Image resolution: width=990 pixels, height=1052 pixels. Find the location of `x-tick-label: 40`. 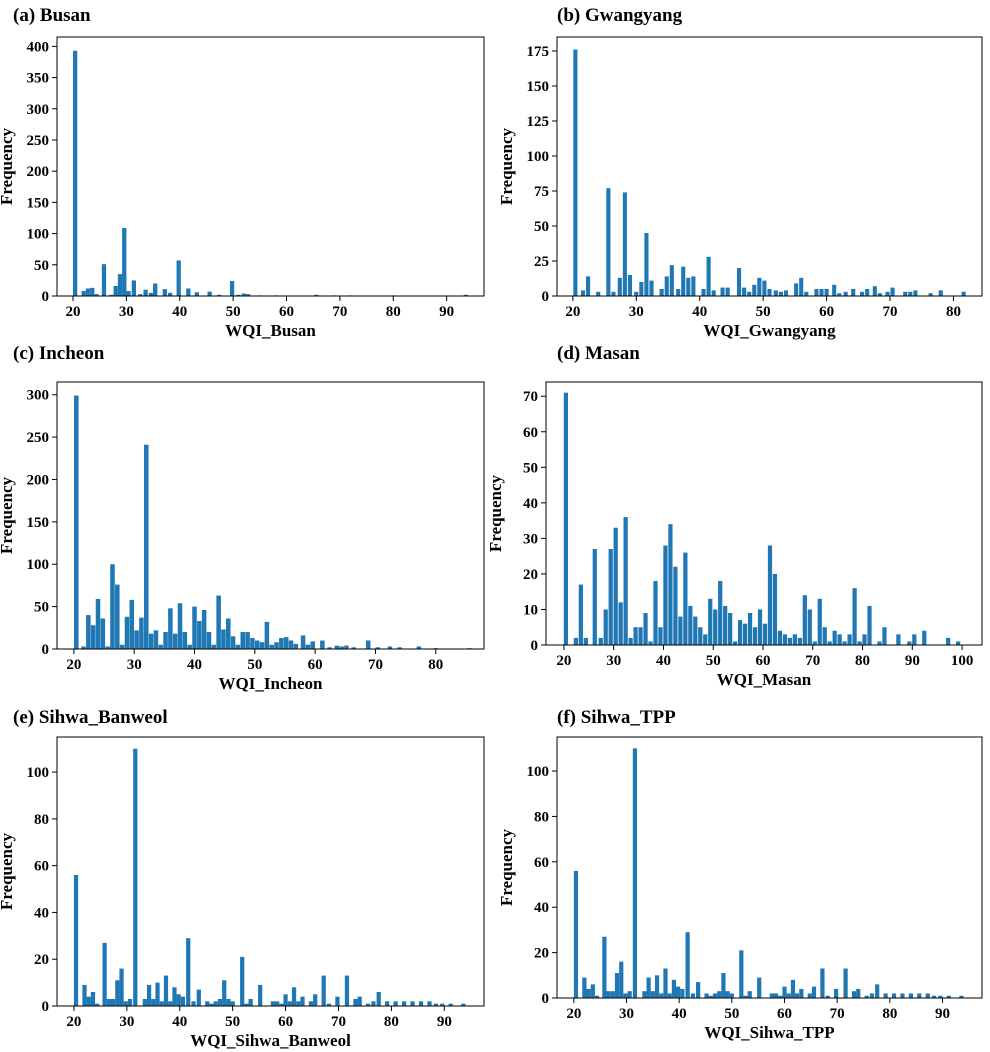

x-tick-label: 40 is located at coordinates (179, 1022).